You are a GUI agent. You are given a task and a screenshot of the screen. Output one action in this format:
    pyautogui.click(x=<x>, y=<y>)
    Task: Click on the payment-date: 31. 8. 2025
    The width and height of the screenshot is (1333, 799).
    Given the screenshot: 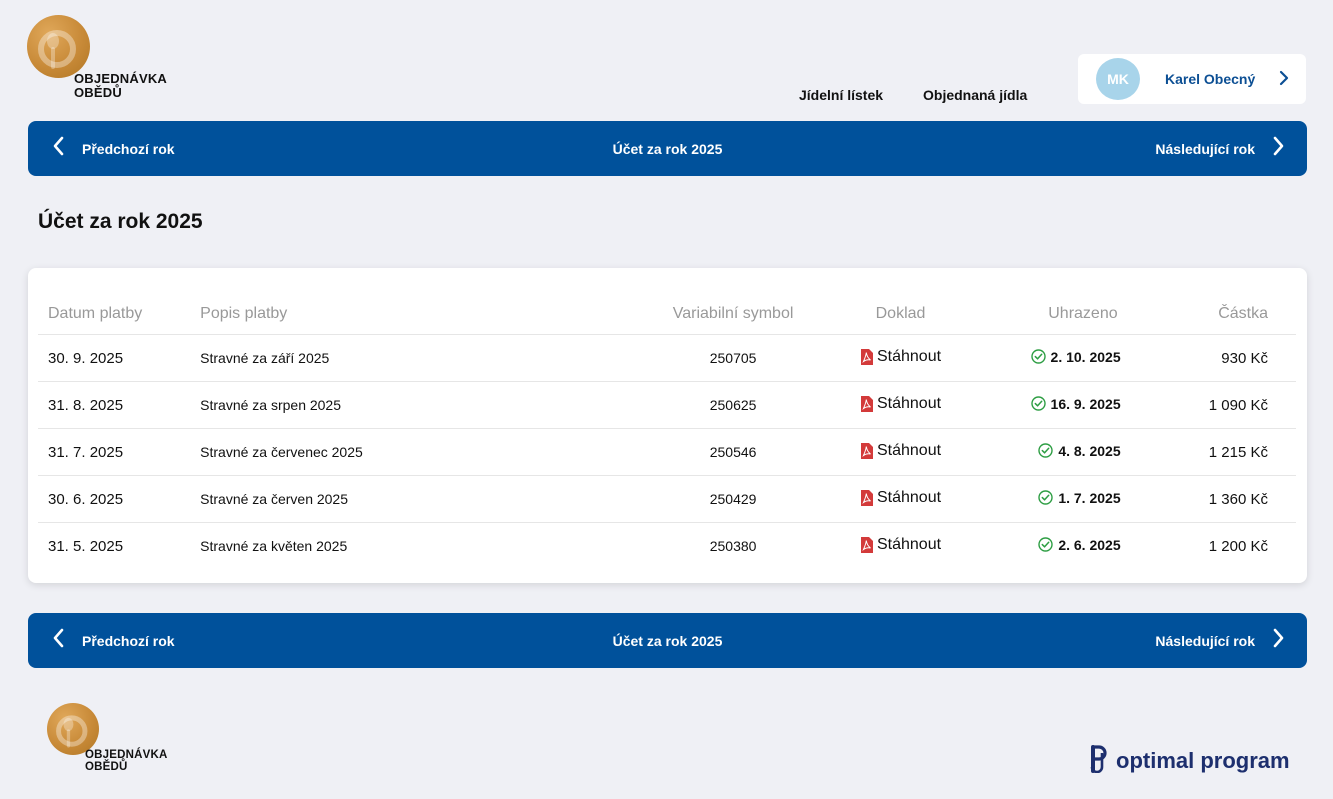 What is the action you would take?
    pyautogui.click(x=119, y=405)
    